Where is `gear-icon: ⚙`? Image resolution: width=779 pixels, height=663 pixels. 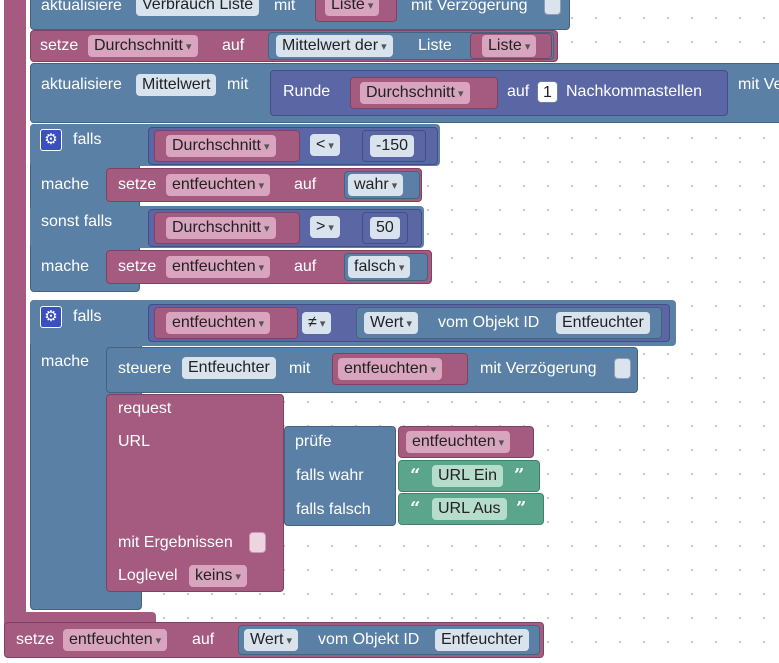 gear-icon: ⚙ is located at coordinates (51, 140).